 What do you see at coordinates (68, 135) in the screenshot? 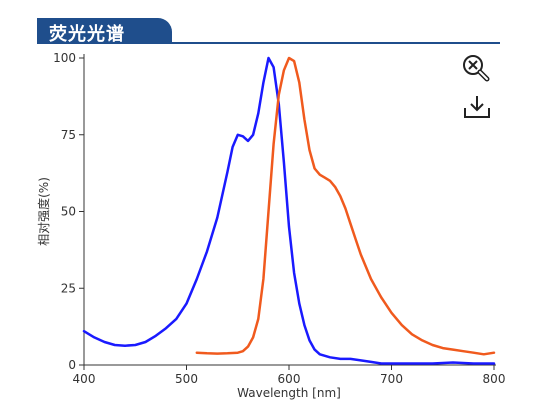
I see `y-tick-label: 75` at bounding box center [68, 135].